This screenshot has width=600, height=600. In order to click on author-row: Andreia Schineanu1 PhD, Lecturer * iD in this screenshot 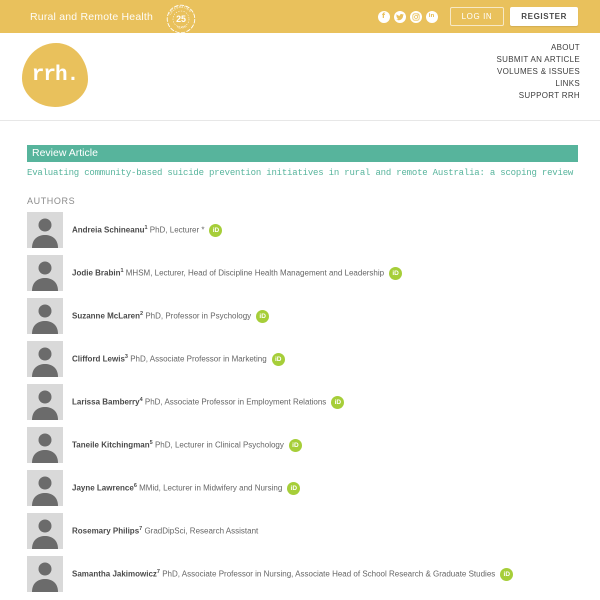, I will do `click(302, 230)`.